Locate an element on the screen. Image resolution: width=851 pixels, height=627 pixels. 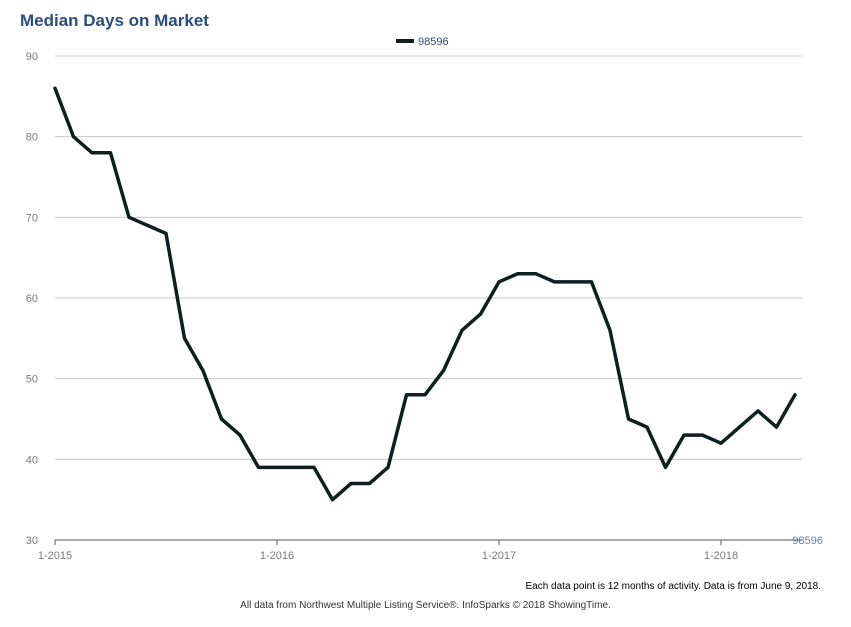
chart-title: Median Days on Market is located at coordinates (114, 20).